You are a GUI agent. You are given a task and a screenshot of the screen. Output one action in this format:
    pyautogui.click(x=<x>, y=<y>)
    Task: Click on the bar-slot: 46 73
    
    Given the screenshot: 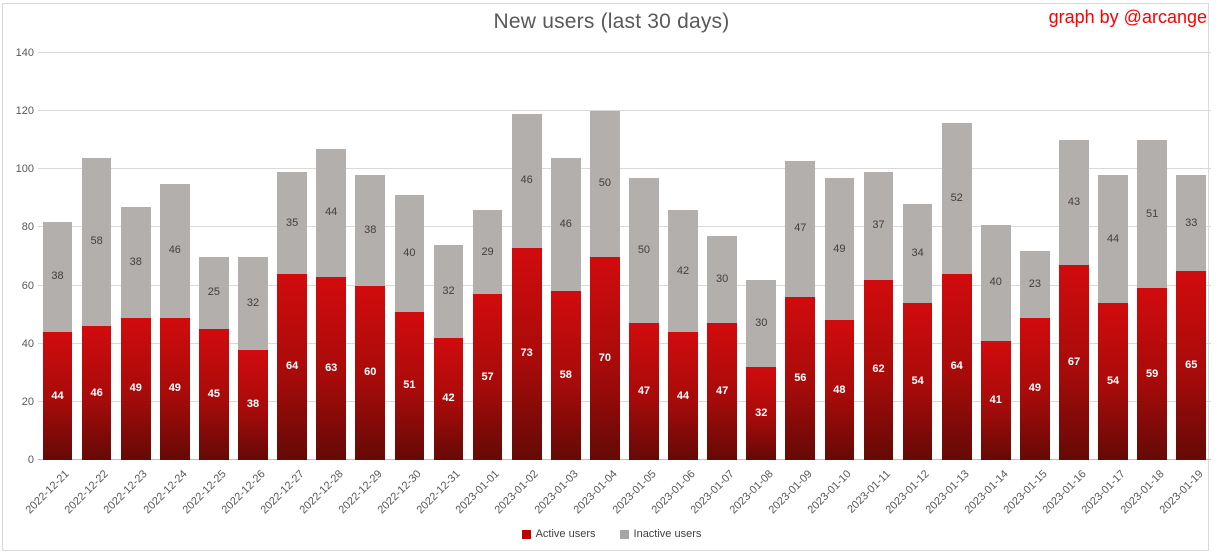 What is the action you would take?
    pyautogui.click(x=526, y=256)
    